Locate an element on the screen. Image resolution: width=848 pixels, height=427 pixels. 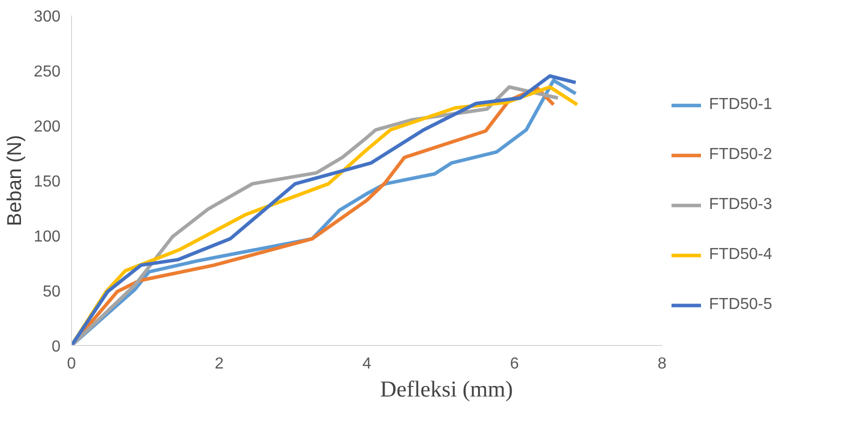
y-tick-label: 200 is located at coordinates (47, 127).